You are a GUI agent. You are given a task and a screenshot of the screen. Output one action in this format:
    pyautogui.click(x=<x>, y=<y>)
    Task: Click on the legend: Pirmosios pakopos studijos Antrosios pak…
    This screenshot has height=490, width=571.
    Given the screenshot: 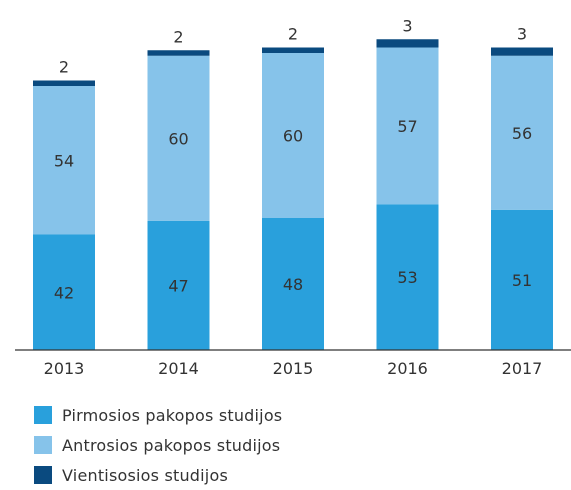 What is the action you would take?
    pyautogui.click(x=158, y=445)
    